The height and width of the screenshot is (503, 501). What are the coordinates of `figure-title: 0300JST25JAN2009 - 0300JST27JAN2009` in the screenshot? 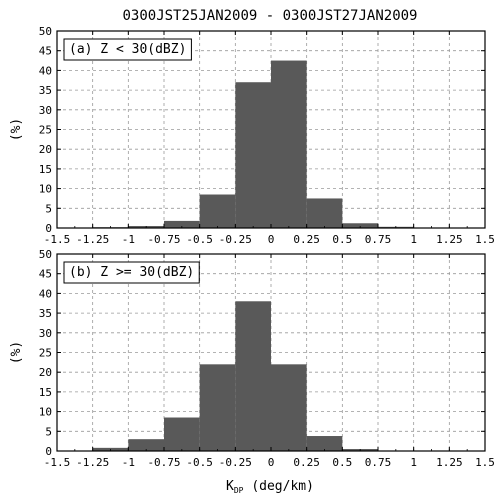 It's located at (269, 16).